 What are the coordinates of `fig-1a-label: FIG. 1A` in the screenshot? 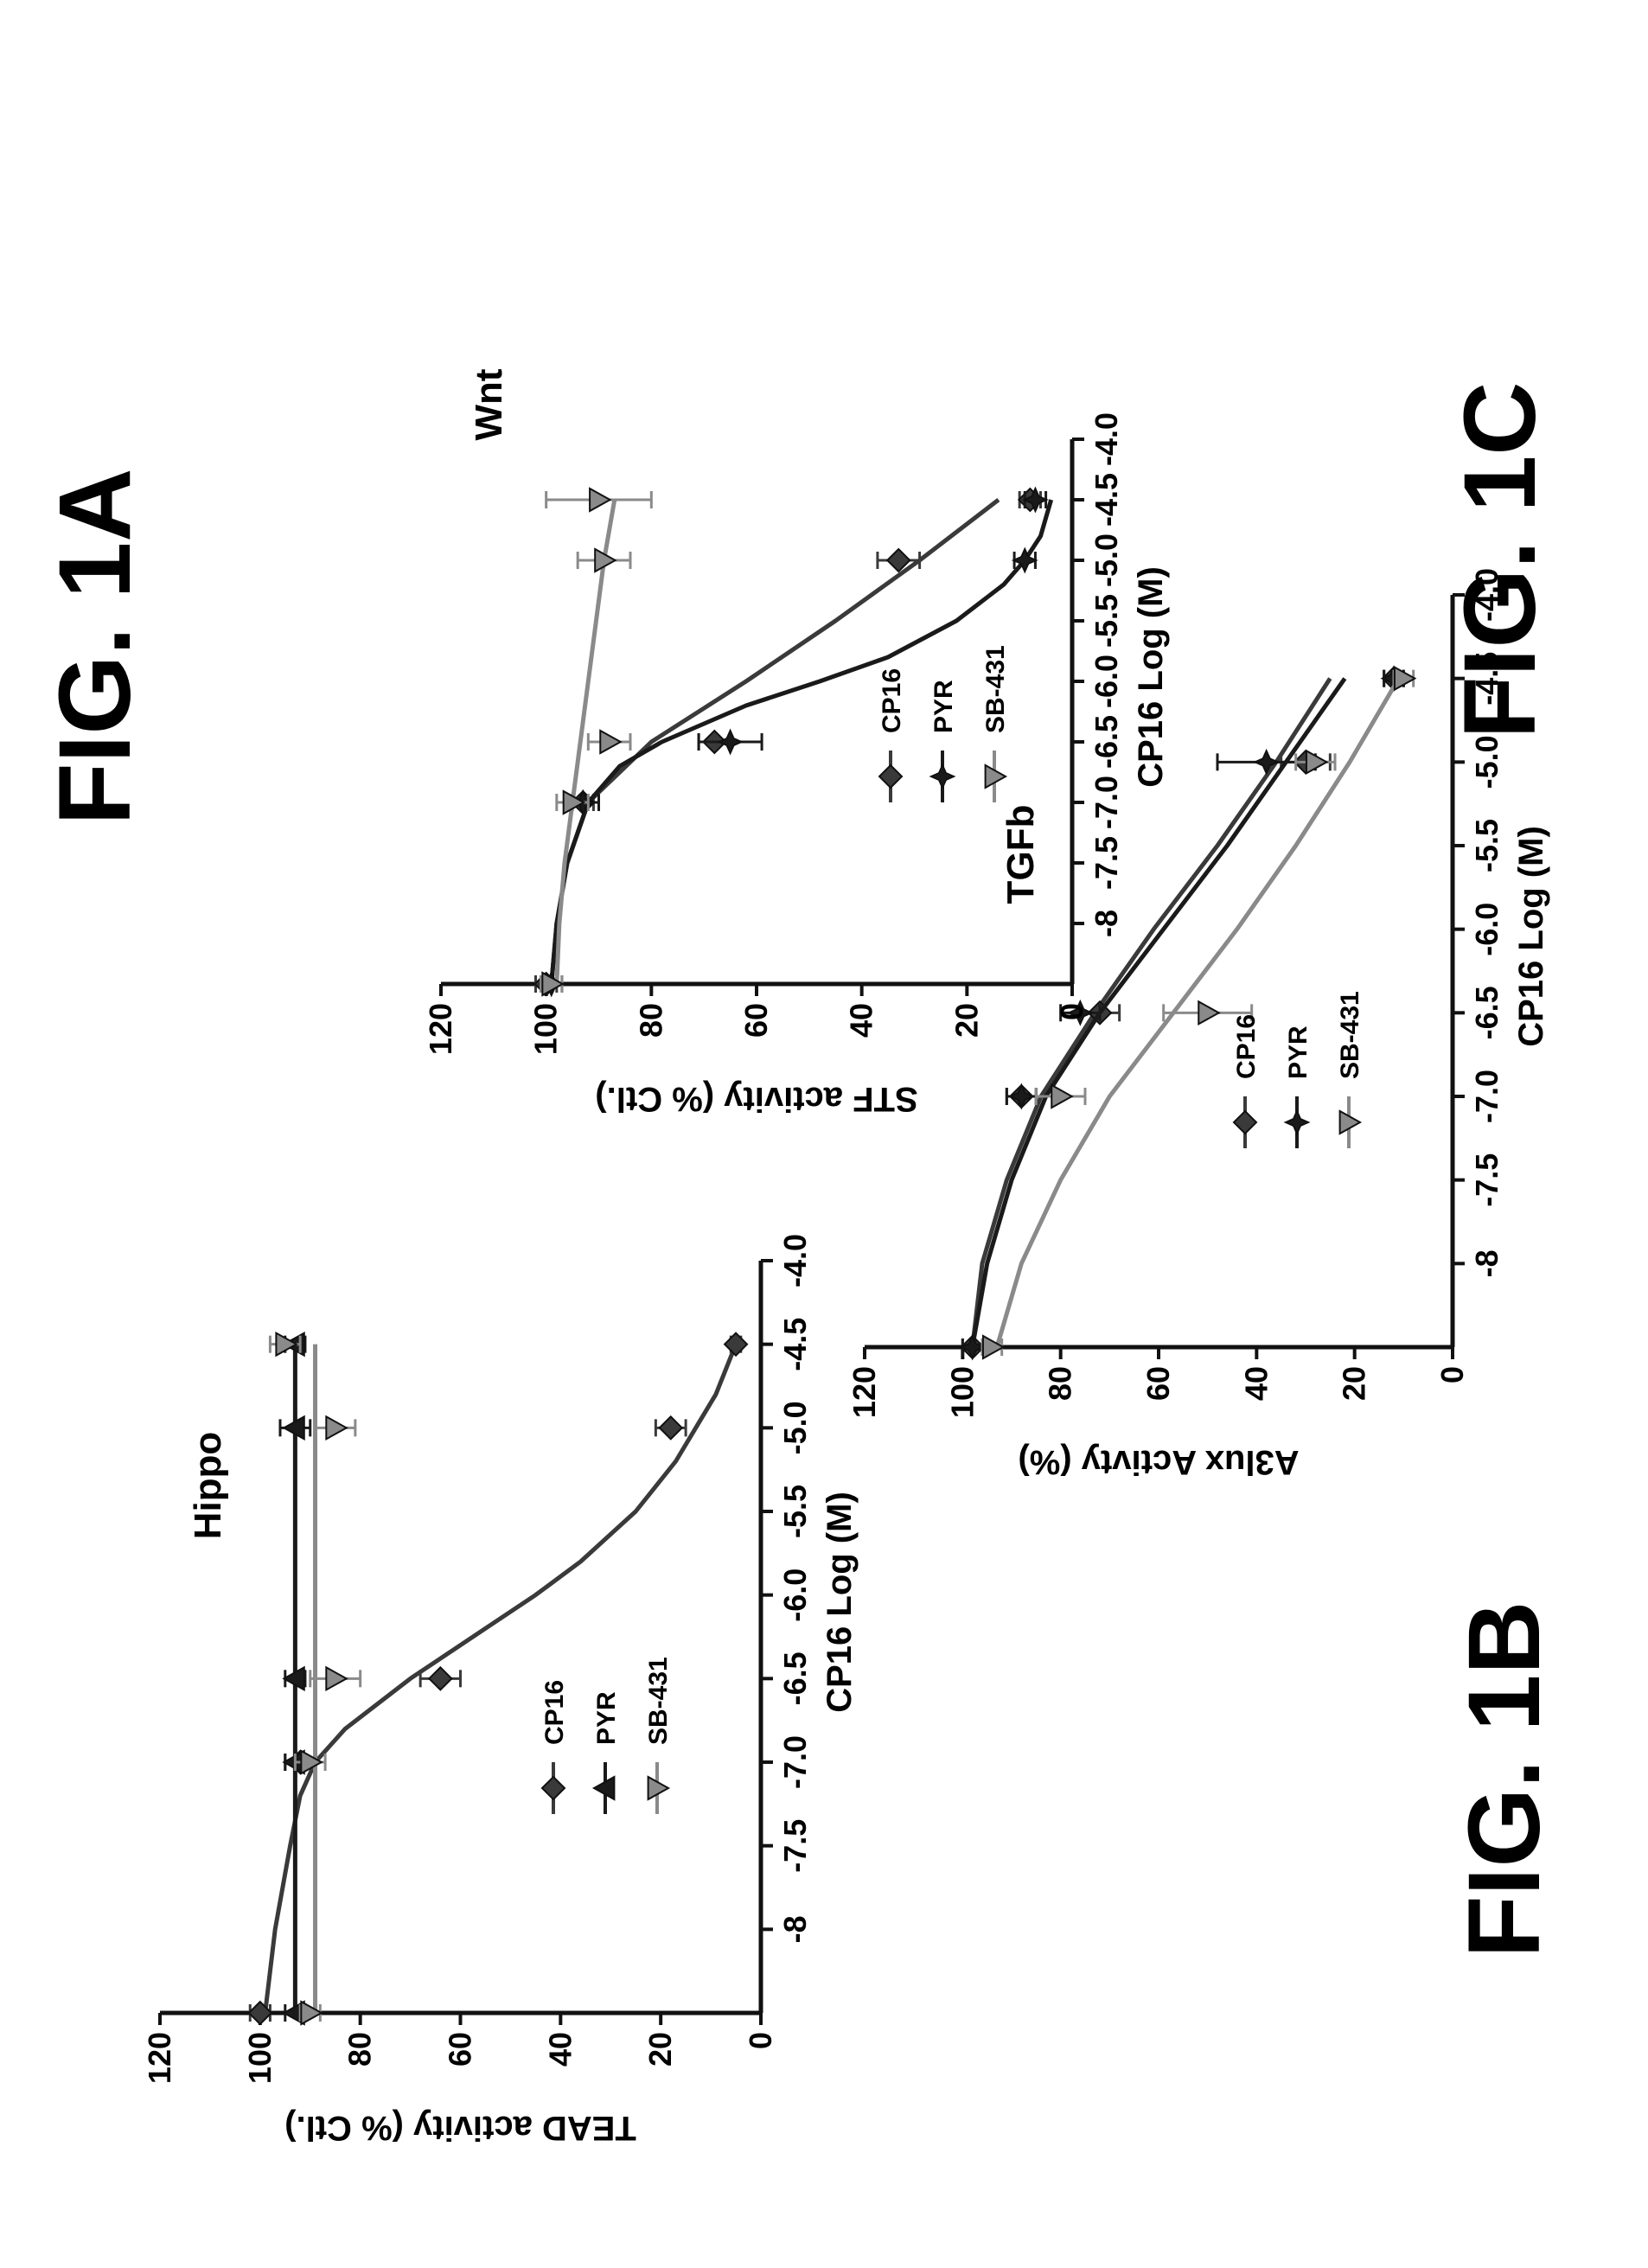 It's located at (95, 646).